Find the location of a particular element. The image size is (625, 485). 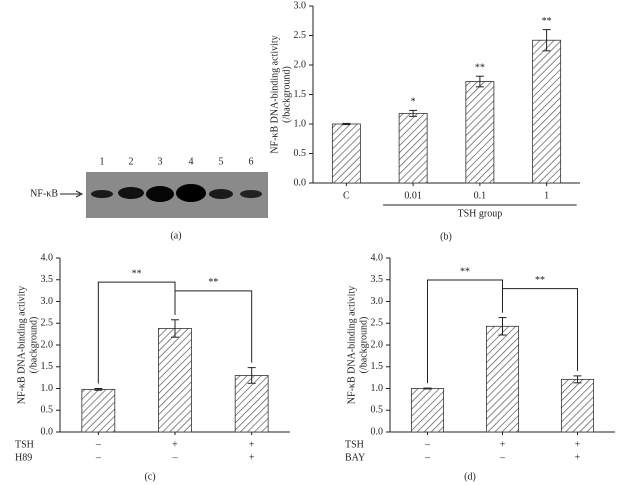

caption: (c) is located at coordinates (149, 476).